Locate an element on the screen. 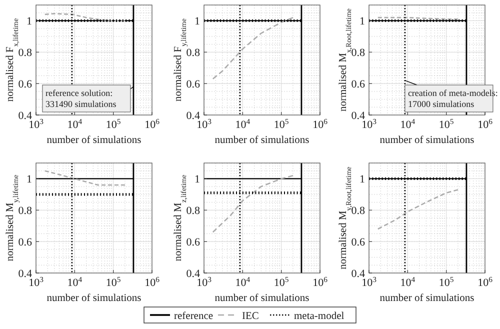 This screenshot has width=500, height=329. annotation: reference solution: 331490 simulations is located at coordinates (81, 98).